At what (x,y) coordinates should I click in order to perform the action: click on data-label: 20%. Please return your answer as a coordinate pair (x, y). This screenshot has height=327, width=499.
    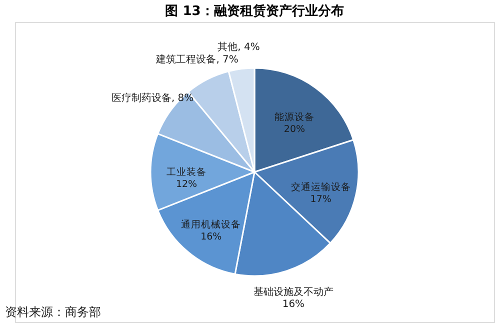
    Looking at the image, I should click on (295, 129).